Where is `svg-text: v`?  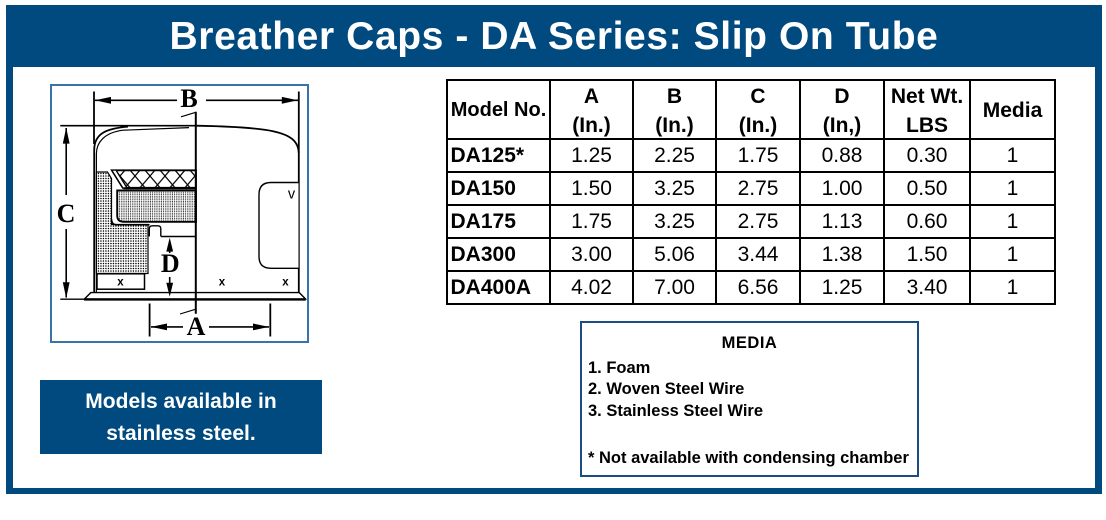
svg-text: v is located at coordinates (292, 195).